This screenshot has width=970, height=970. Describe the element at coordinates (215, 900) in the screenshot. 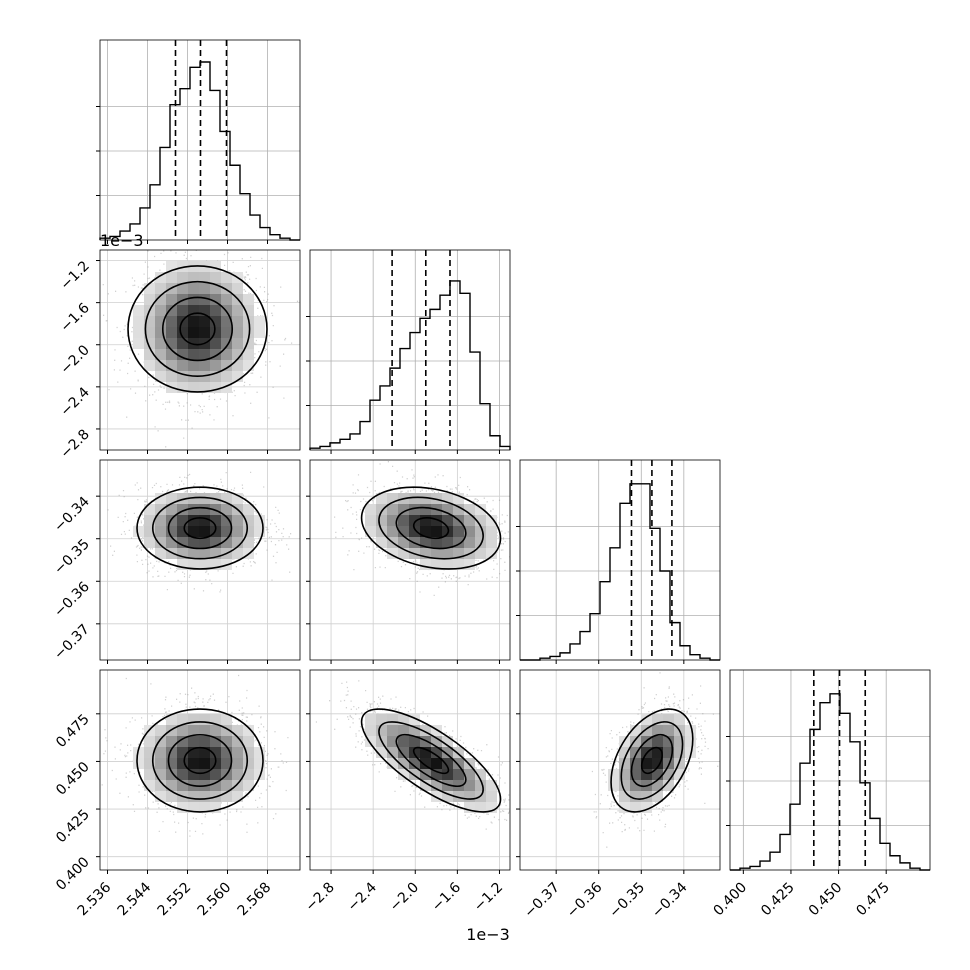

I see `x-tick-label-param-0: 2.560` at that location.